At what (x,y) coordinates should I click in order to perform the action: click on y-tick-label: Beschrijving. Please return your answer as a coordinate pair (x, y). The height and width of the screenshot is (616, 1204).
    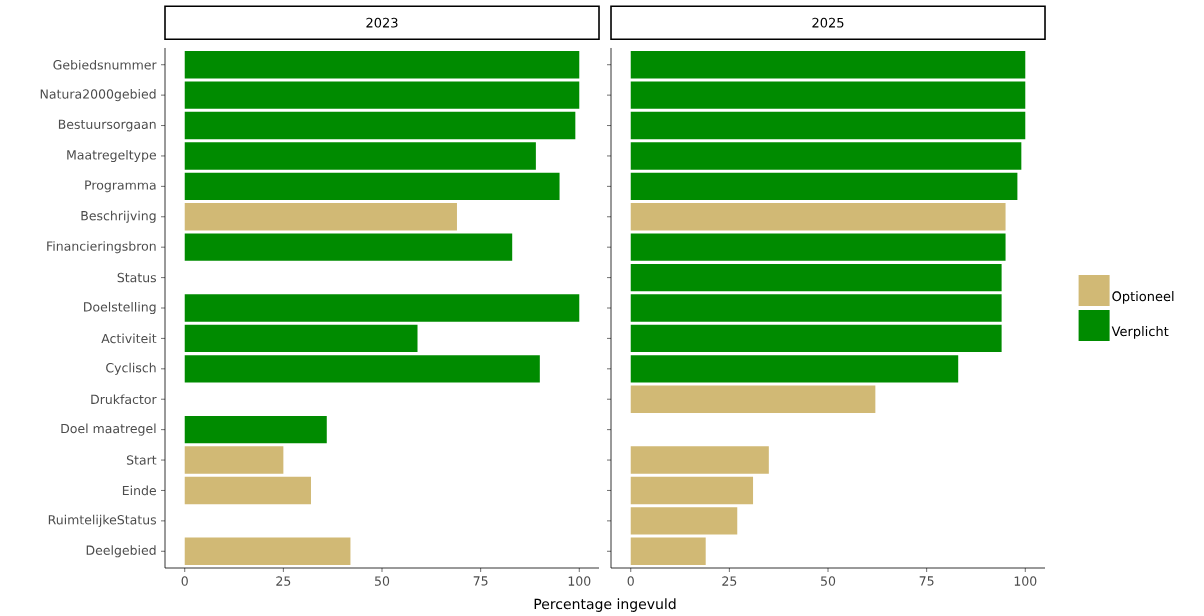
    Looking at the image, I should click on (118, 216).